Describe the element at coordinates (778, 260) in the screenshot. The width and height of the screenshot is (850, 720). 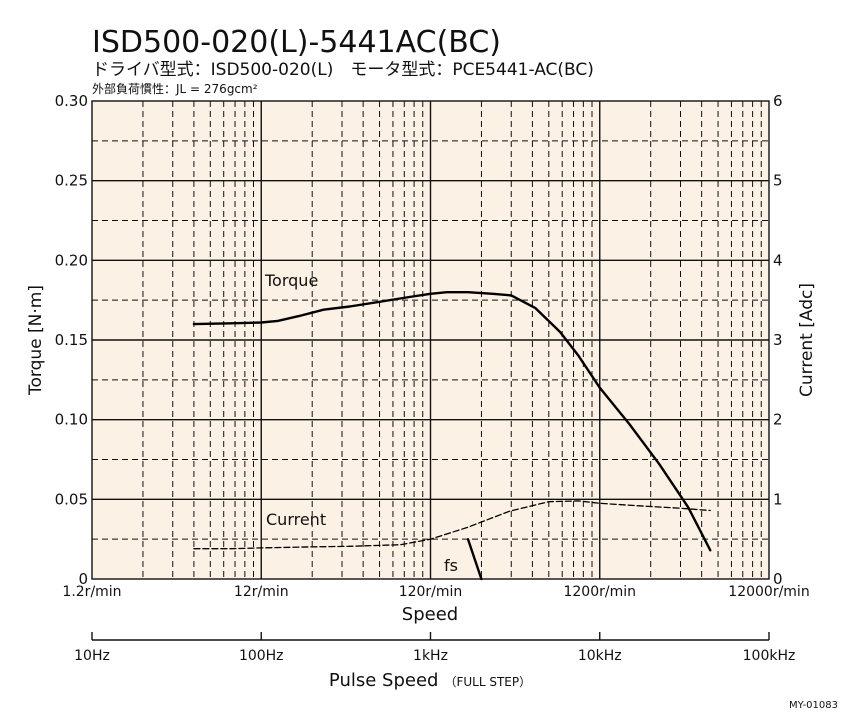
I see `right-tick-label: 4` at that location.